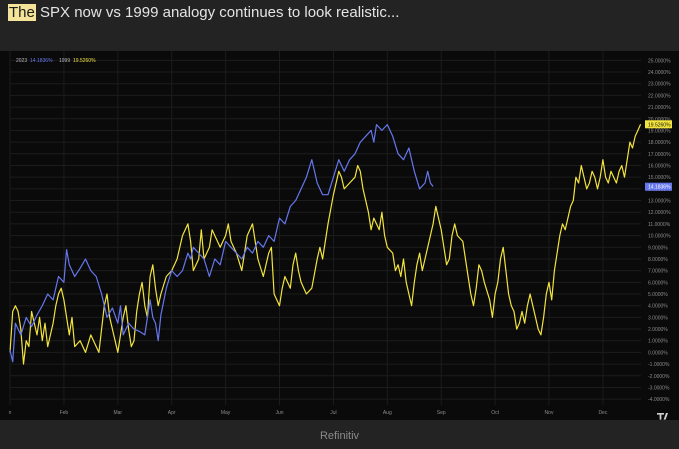 The image size is (679, 449). Describe the element at coordinates (658, 318) in the screenshot. I see `y-tick-label: 3.0000%` at that location.